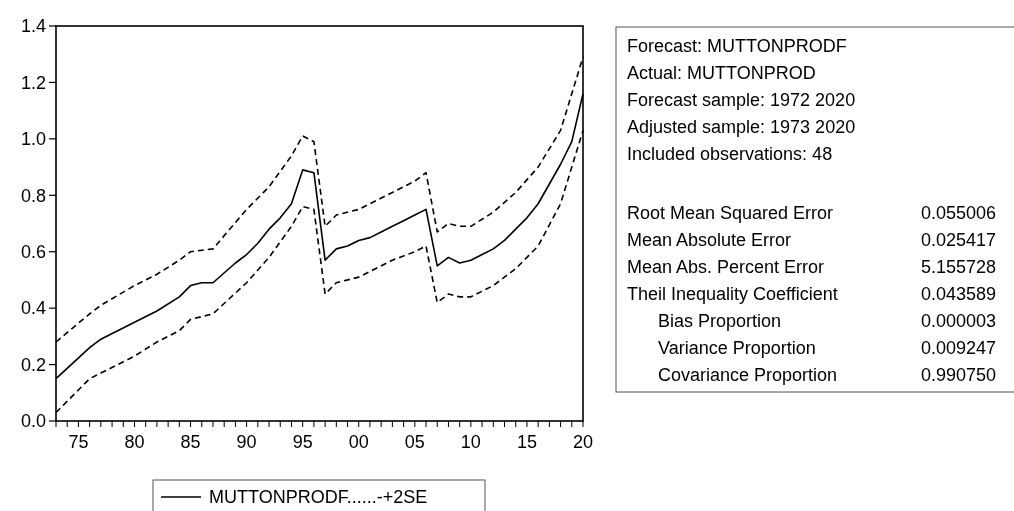 This screenshot has height=511, width=1014. What do you see at coordinates (741, 127) in the screenshot?
I see `text: Adjusted sample: 1973 2020` at bounding box center [741, 127].